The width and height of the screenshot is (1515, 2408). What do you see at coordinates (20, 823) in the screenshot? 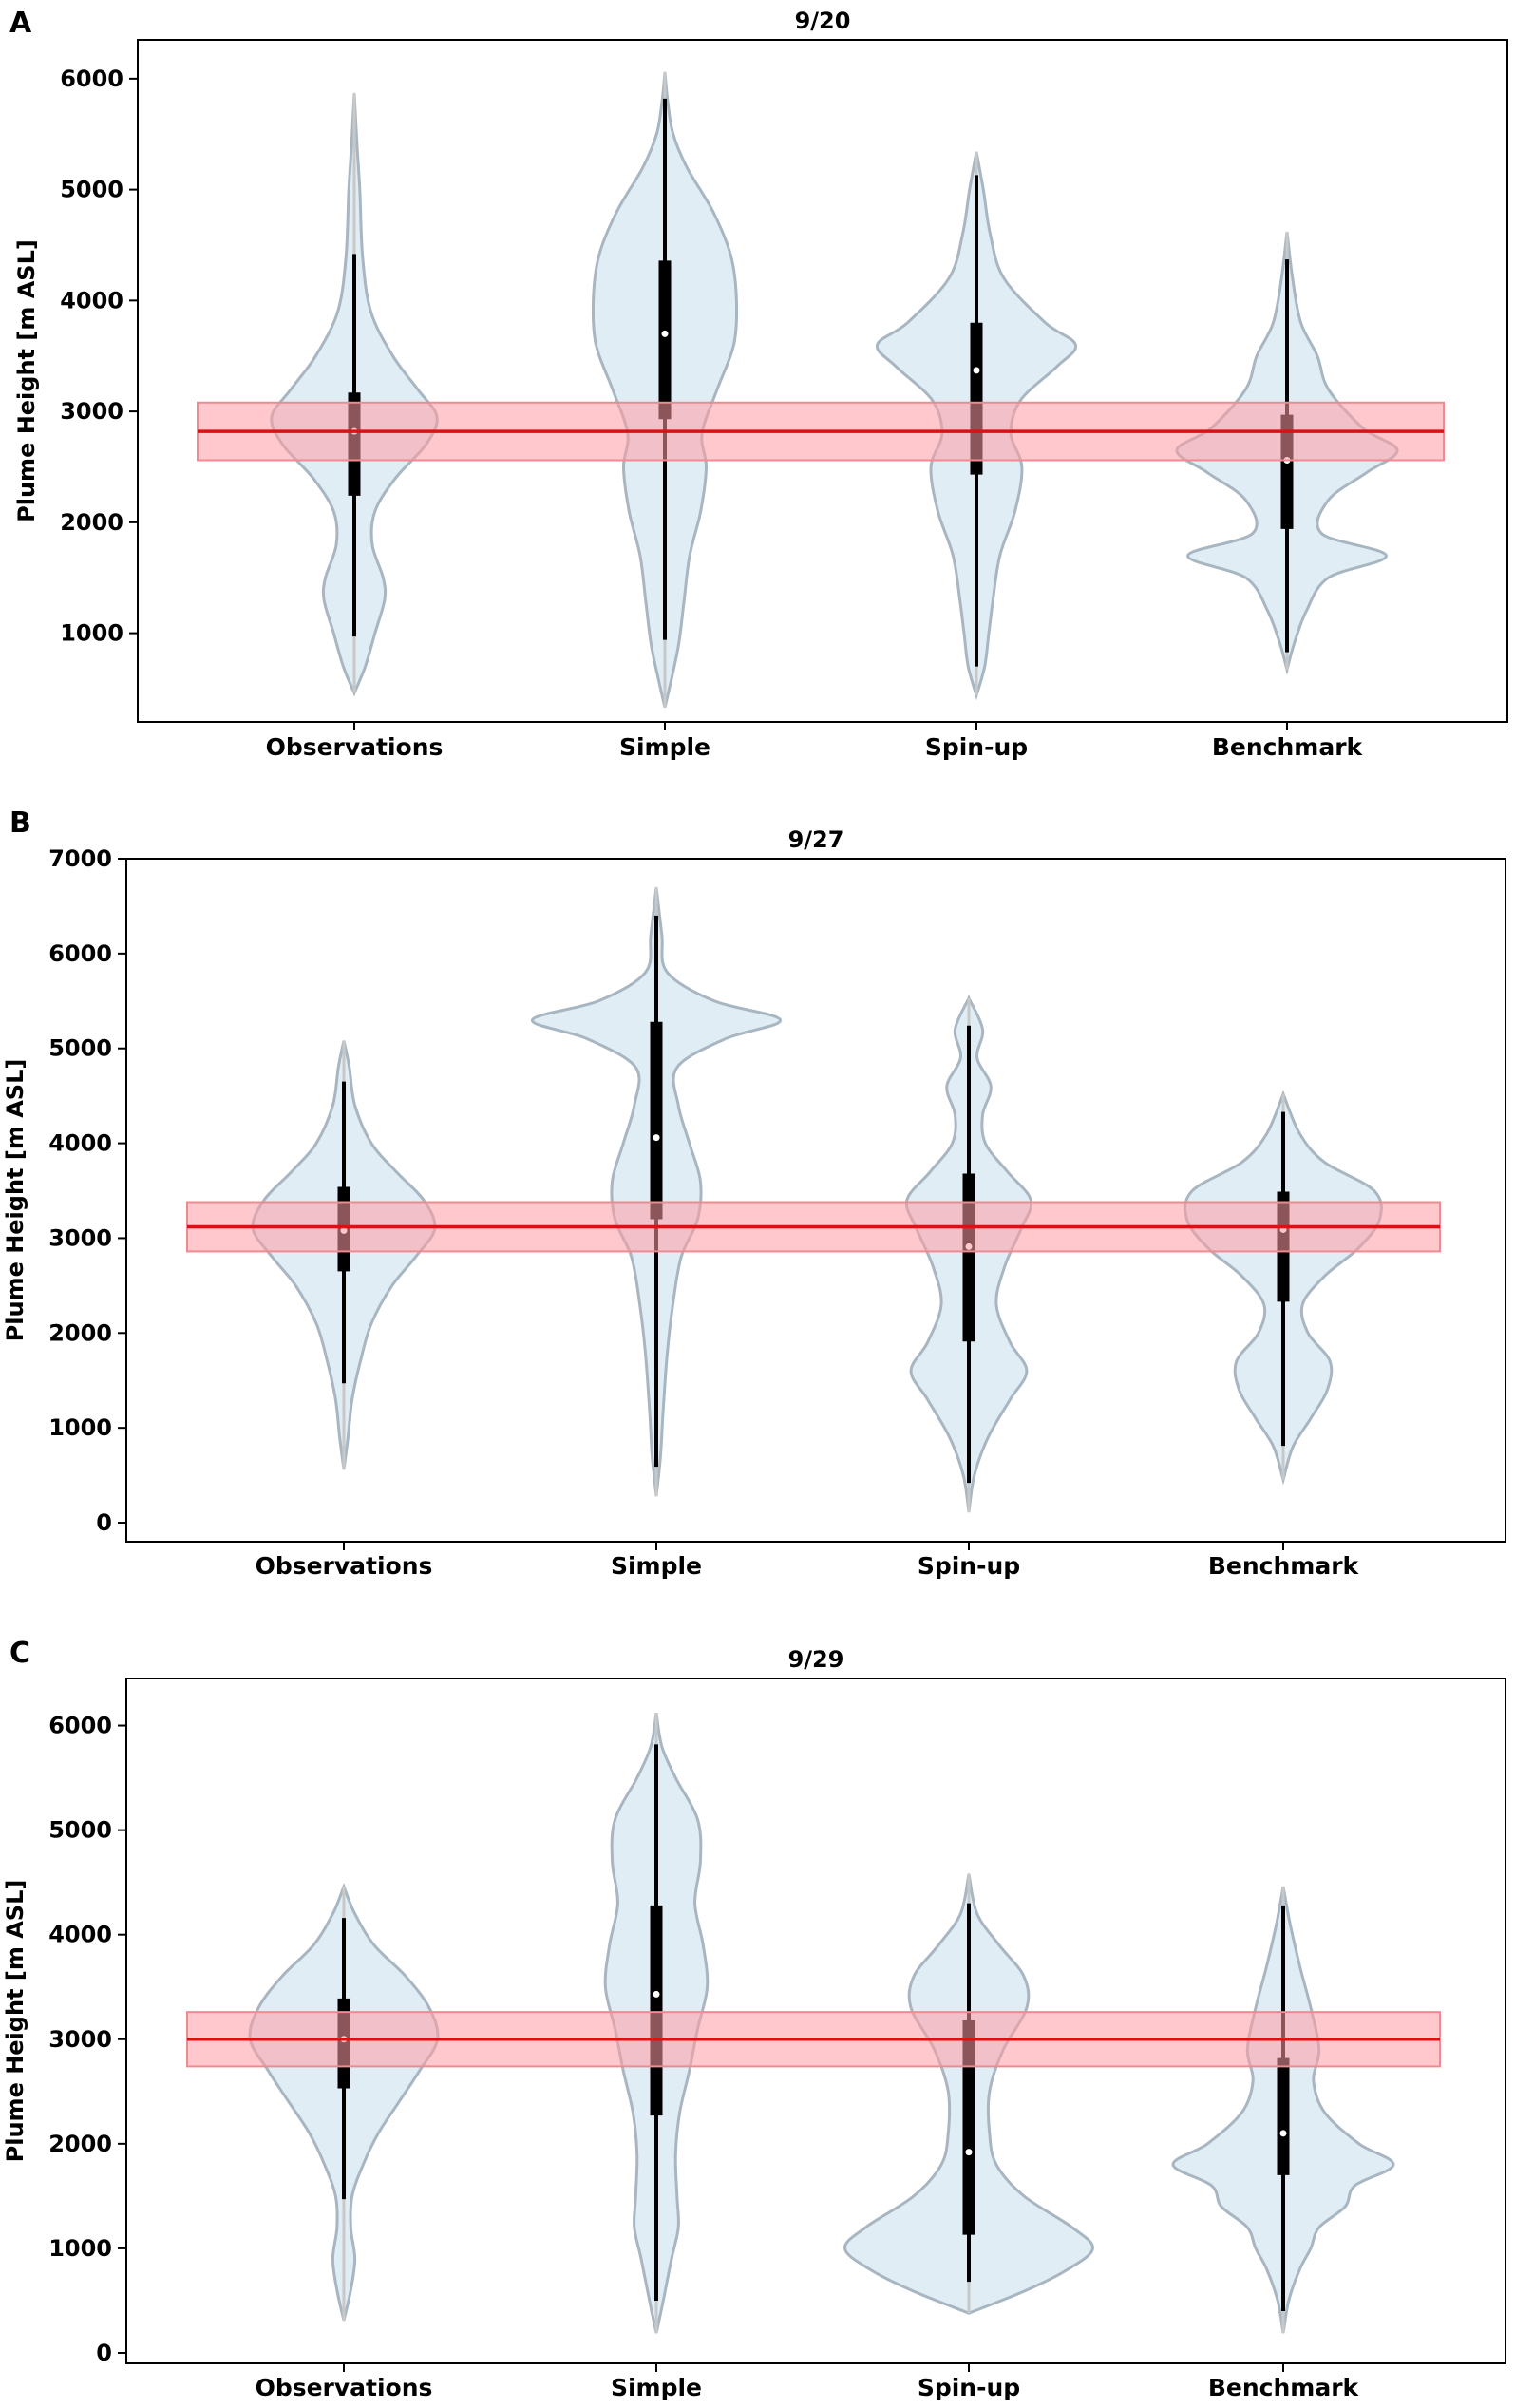
I see `panel-letter: B` at bounding box center [20, 823].